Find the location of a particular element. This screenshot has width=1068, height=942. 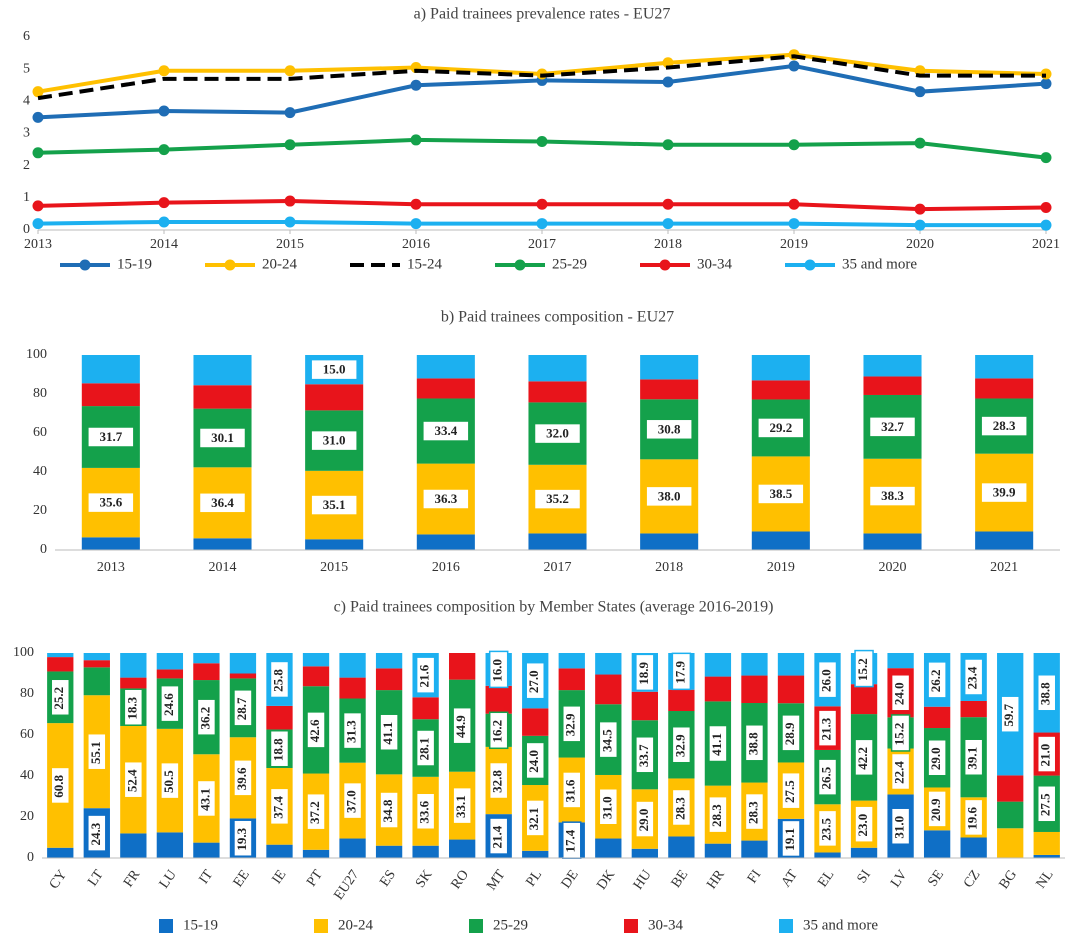

value-label: 32.9 is located at coordinates (679, 745).